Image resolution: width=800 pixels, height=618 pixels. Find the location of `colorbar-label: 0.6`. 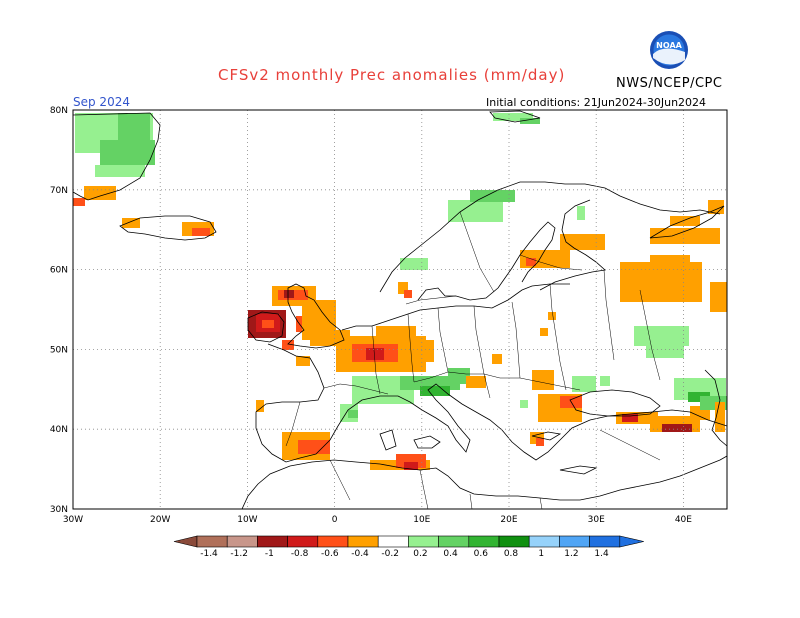

colorbar-label: 0.6 is located at coordinates (481, 554).